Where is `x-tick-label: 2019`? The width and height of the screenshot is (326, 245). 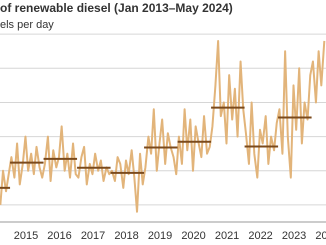
x-tick-label: 2019 is located at coordinates (160, 236).